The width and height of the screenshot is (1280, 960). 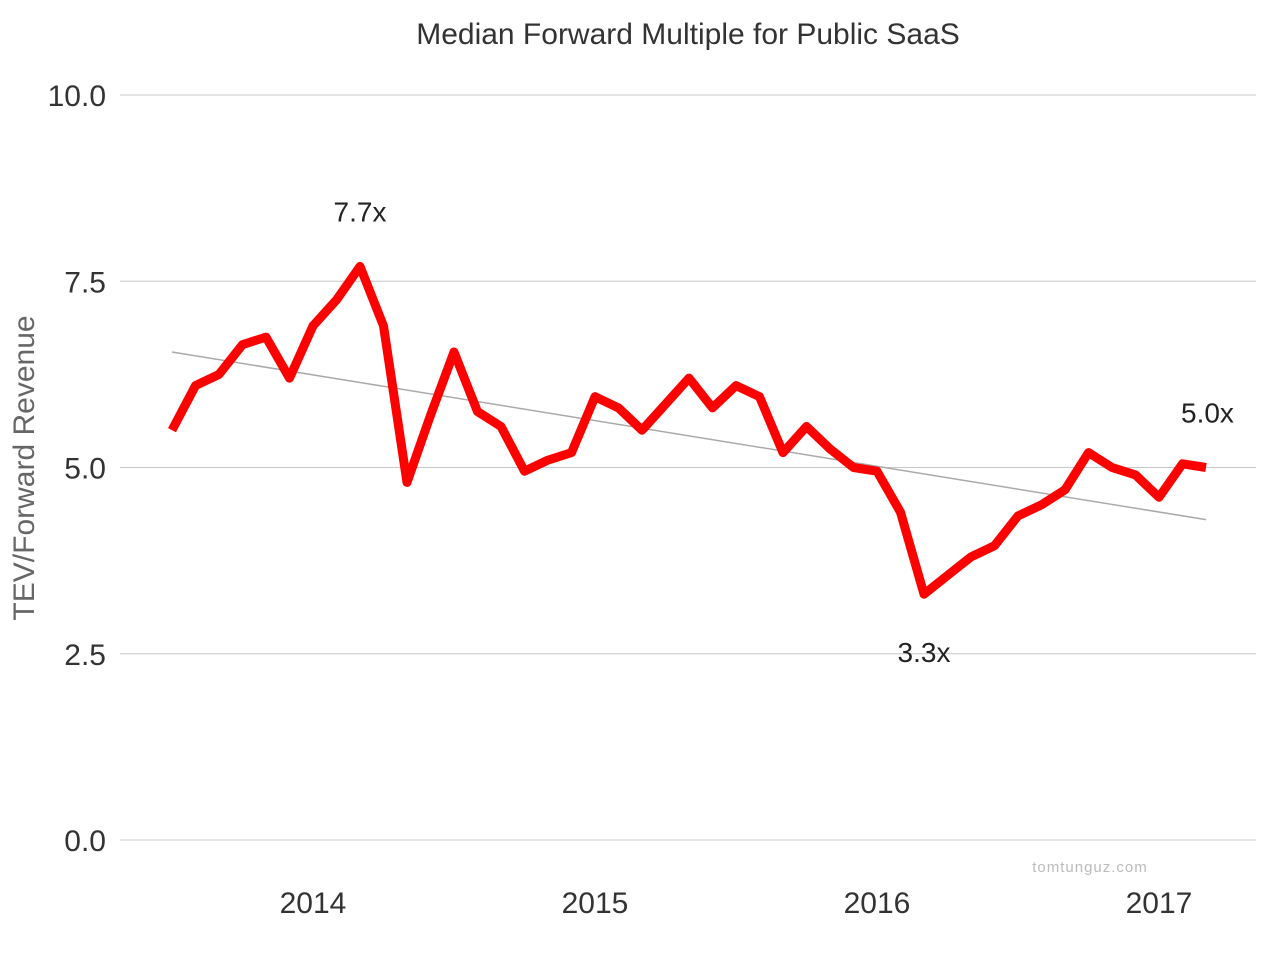 I want to click on trendline, so click(x=689, y=436).